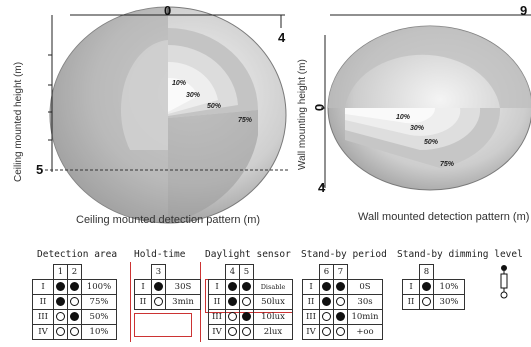 This screenshot has width=531, height=347. What do you see at coordinates (144, 95) in the screenshot?
I see `ceiling-inner-left` at bounding box center [144, 95].